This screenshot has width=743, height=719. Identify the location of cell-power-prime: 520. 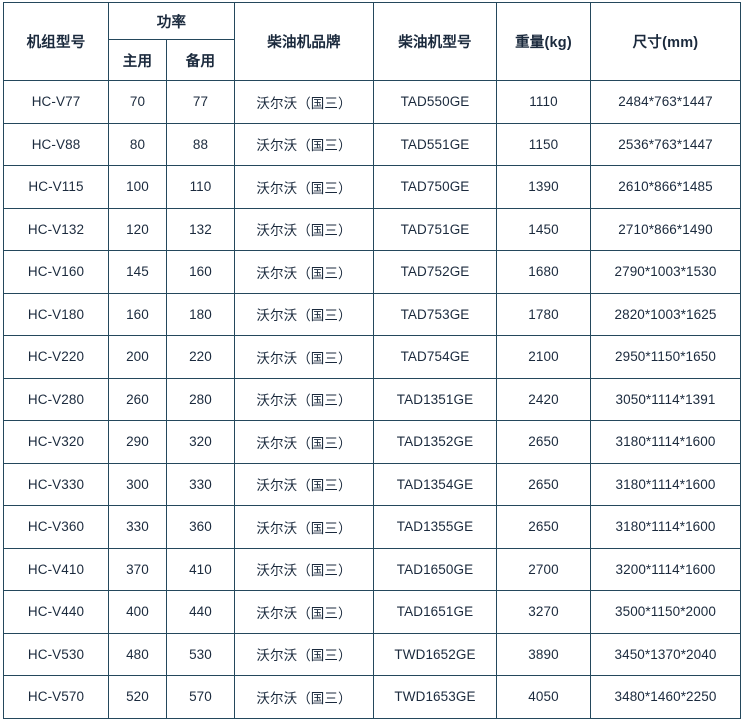
(137, 697).